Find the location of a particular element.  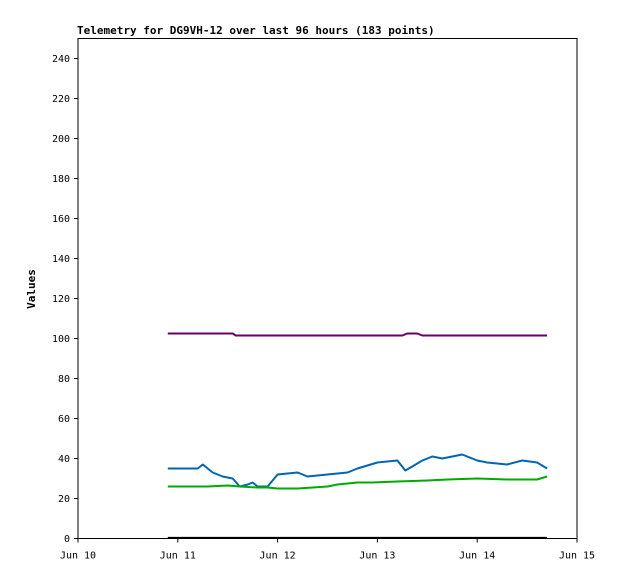

y-tick-label: 80 is located at coordinates (64, 379).